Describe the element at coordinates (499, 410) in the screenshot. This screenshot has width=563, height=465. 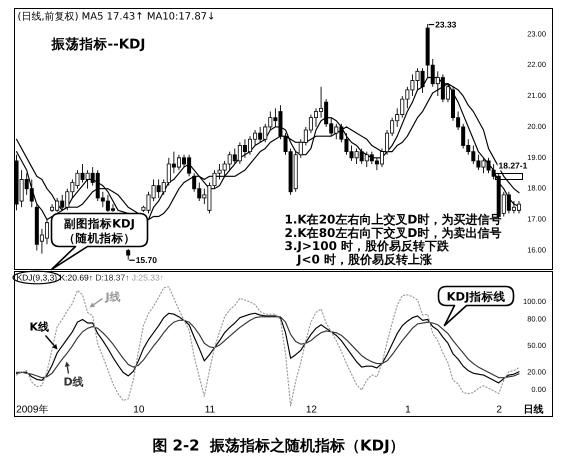
I see `x-tick-label: 2` at that location.